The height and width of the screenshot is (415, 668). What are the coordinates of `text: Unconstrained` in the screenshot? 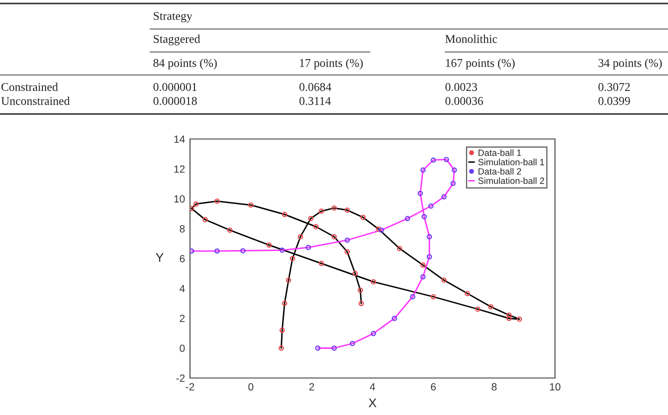 It's located at (35, 100).